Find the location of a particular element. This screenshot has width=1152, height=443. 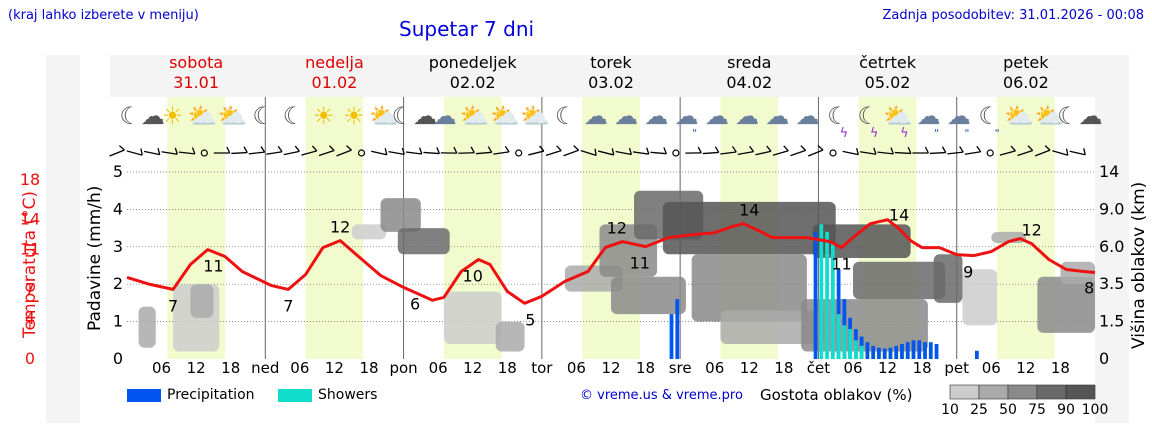

precipitation-legend-label: Precipitation is located at coordinates (211, 395).